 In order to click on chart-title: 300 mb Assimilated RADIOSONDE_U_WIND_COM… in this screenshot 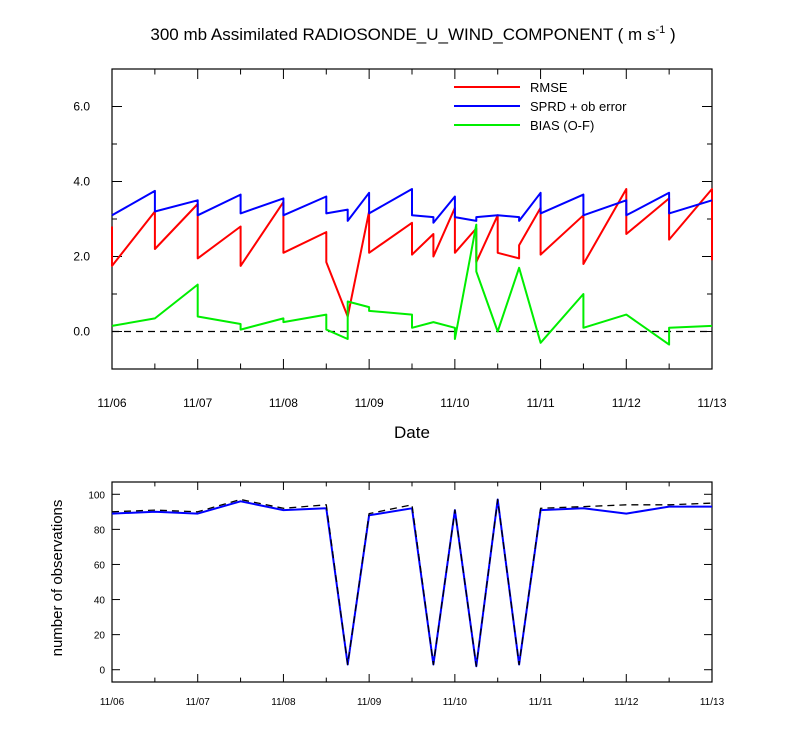, I will do `click(412, 34)`.